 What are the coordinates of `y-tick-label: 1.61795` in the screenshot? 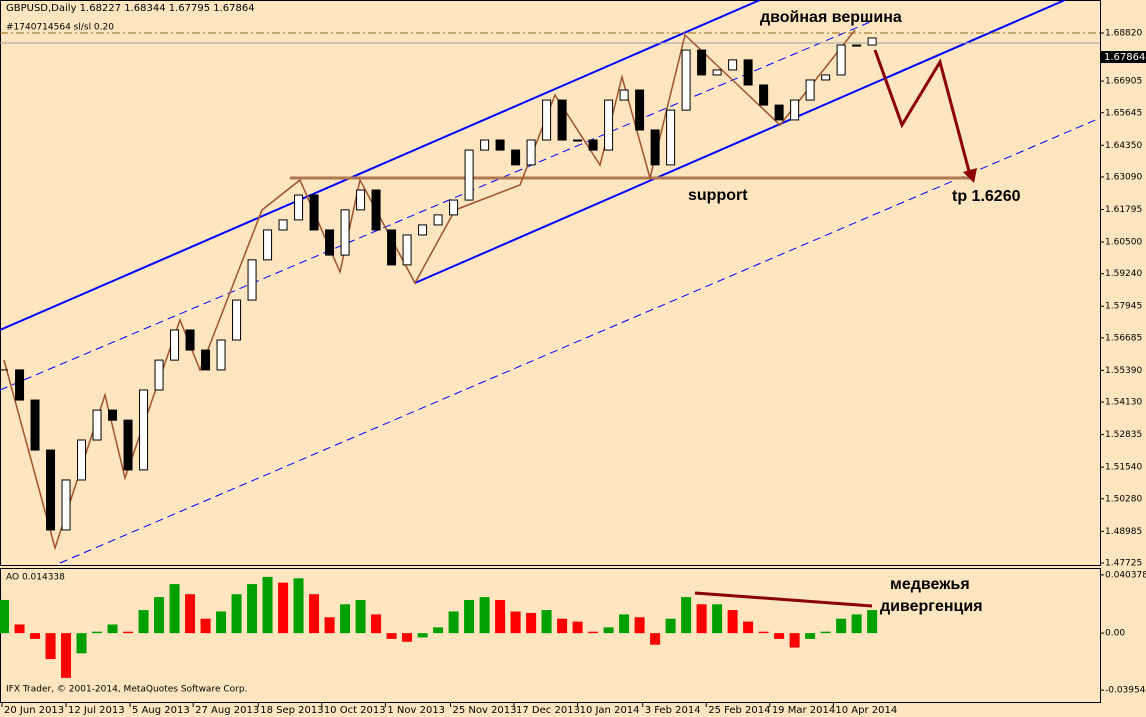 It's located at (1123, 210).